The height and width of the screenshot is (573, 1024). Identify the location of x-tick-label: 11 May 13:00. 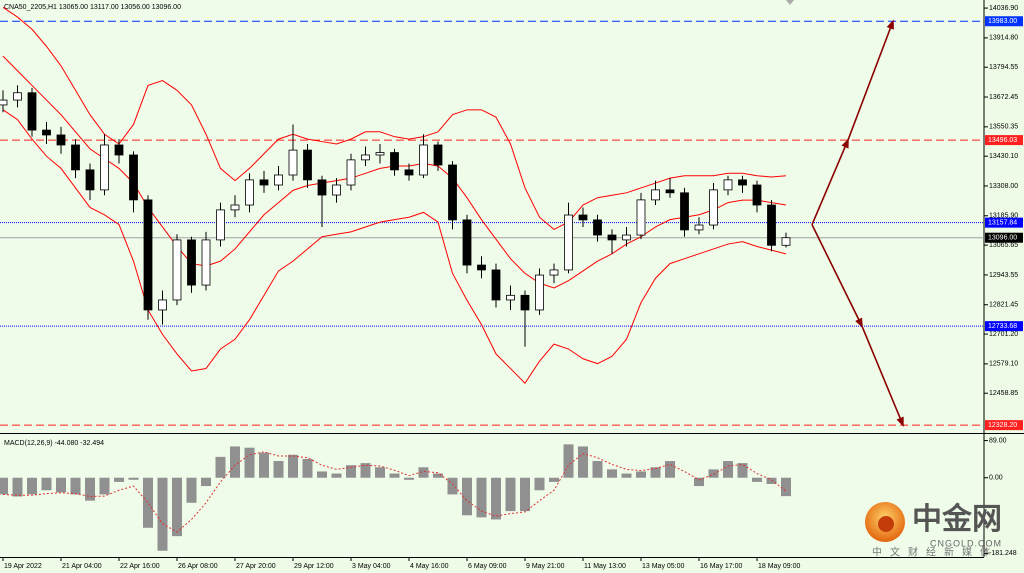
(605, 566).